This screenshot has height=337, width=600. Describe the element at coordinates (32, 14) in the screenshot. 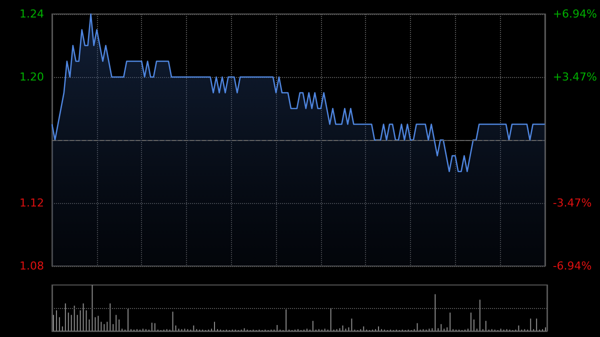

I see `y-tick-label: 1.24` at that location.